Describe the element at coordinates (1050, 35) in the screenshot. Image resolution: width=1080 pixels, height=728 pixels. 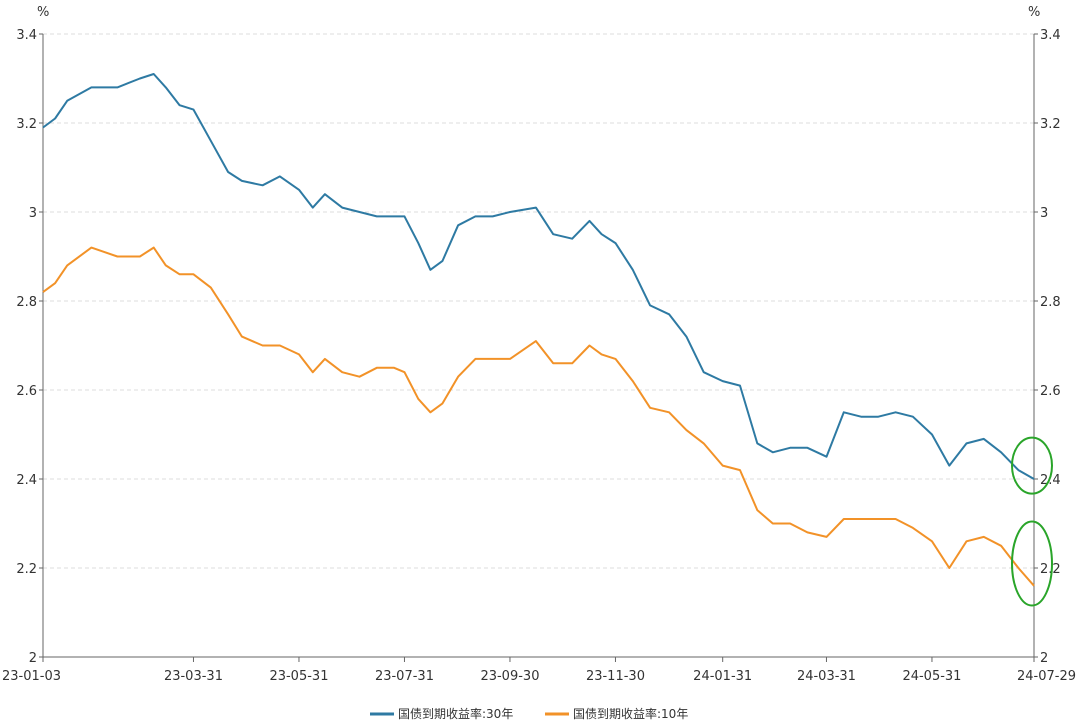
I see `y-tick-label-right: 3.4` at that location.